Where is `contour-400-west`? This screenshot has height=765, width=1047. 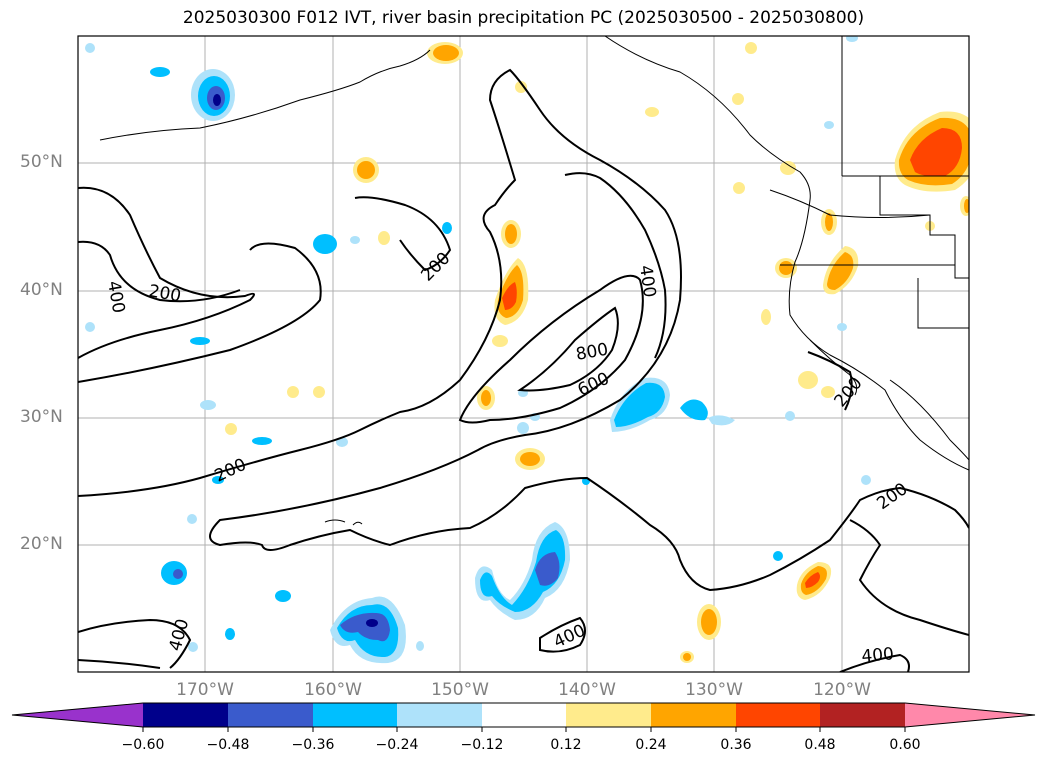 contour-400-west is located at coordinates (166, 272).